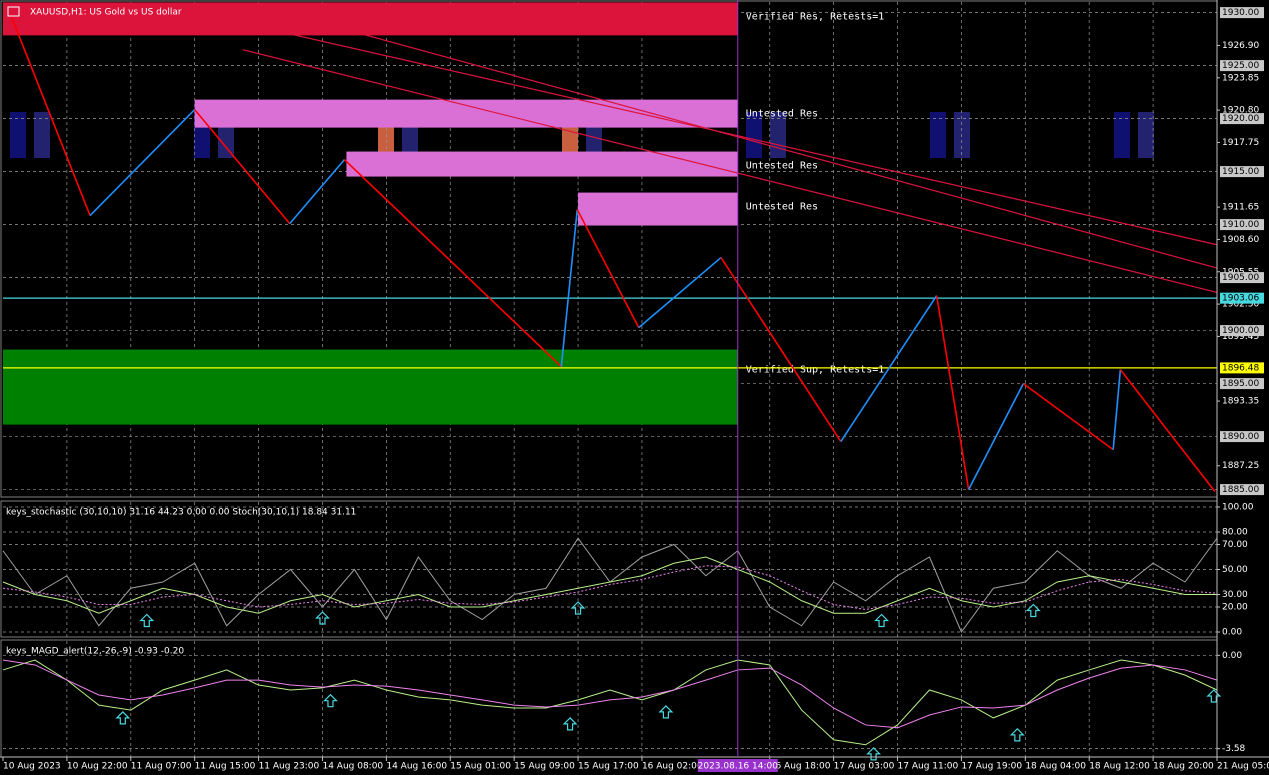  What do you see at coordinates (1240, 337) in the screenshot?
I see `y-tick-label: 1899.45` at bounding box center [1240, 337].